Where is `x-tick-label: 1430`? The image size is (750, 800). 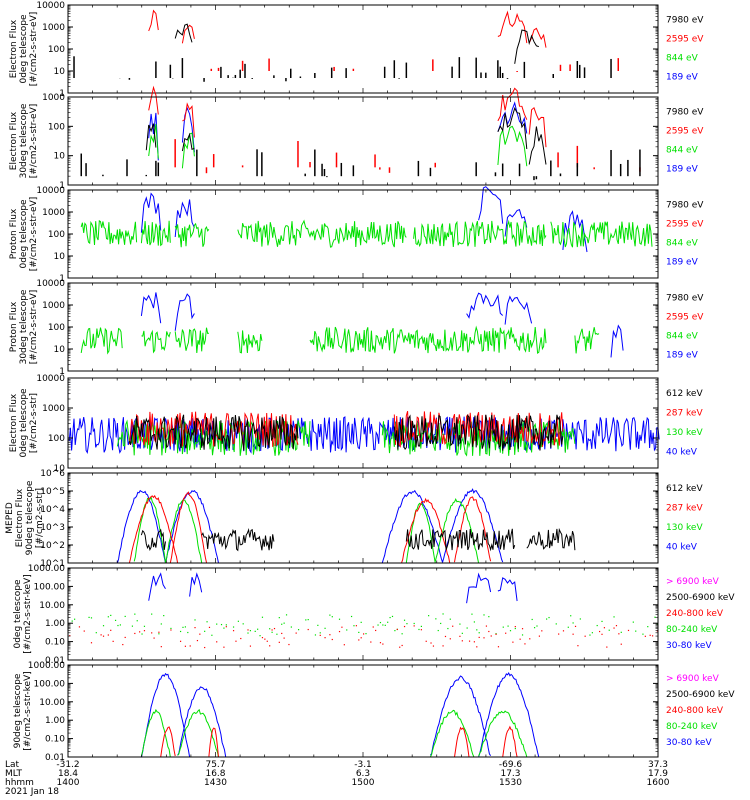 x-tick-label: 1430 is located at coordinates (215, 783).